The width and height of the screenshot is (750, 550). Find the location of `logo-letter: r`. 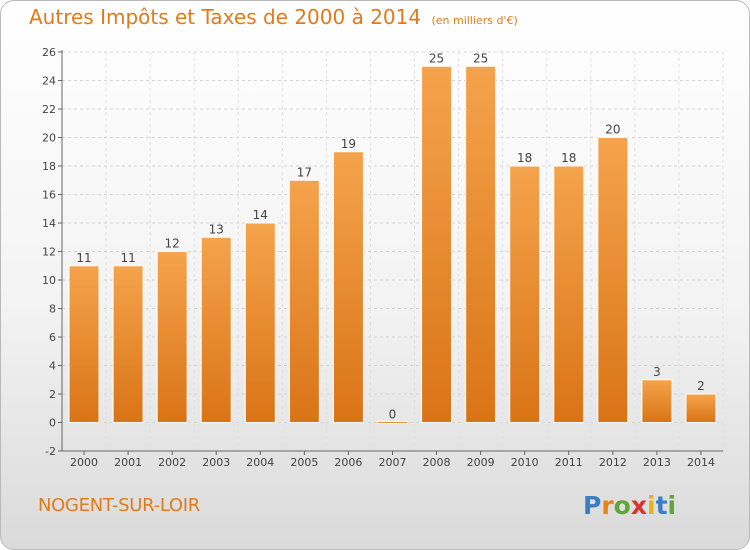

logo-letter: r is located at coordinates (607, 505).